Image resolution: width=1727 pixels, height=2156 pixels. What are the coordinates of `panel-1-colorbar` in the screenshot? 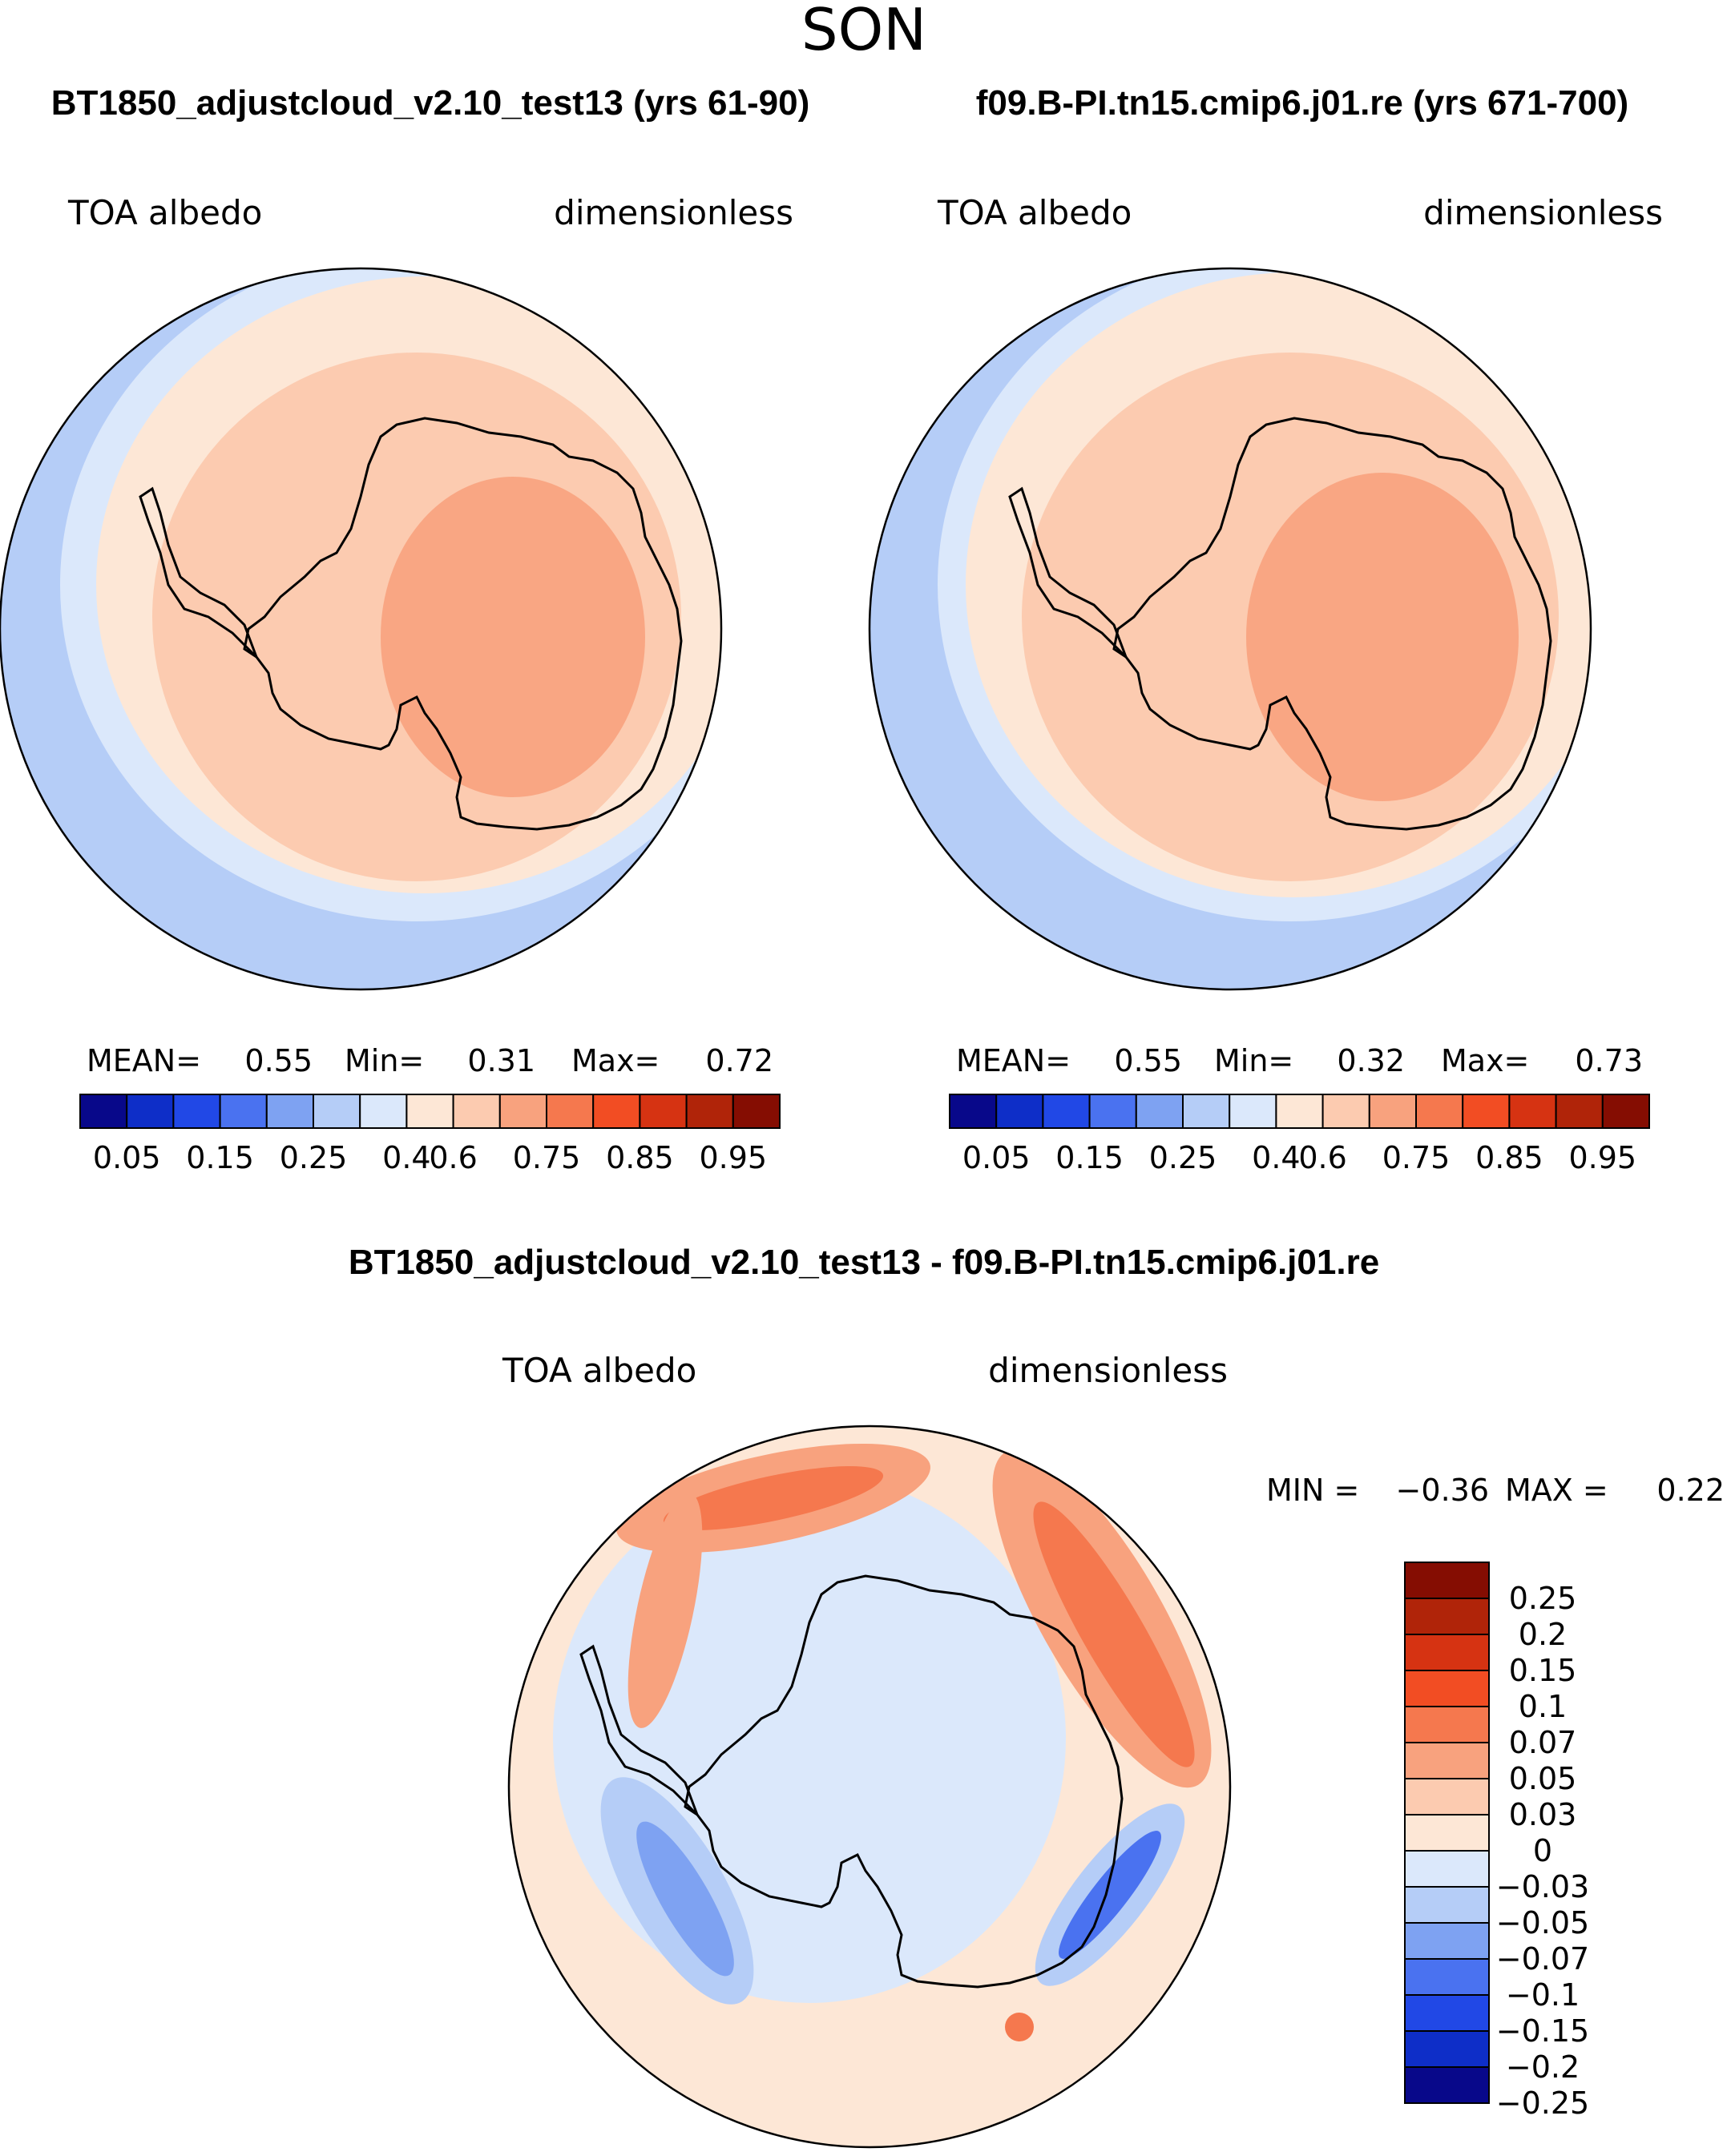 It's located at (430, 1111).